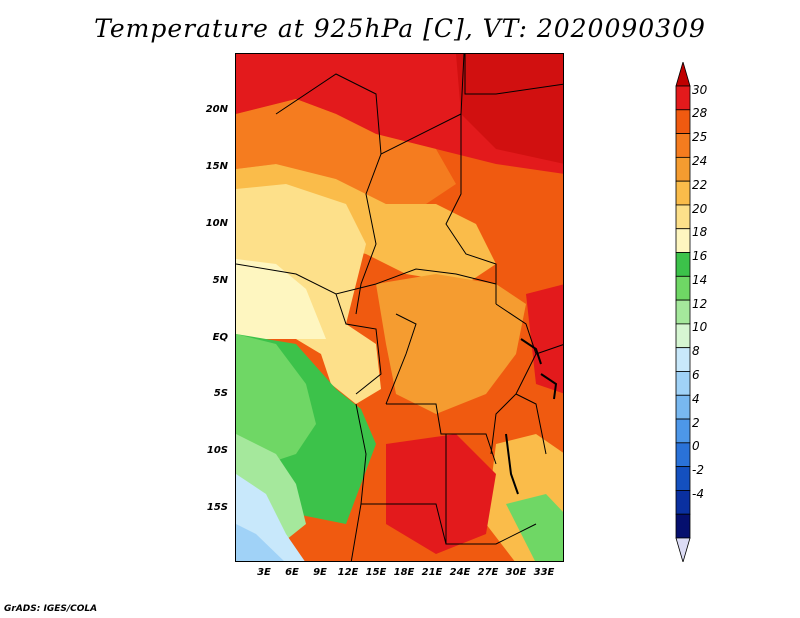 This screenshot has width=800, height=618. I want to click on colorbar-tick-label: 8, so click(696, 351).